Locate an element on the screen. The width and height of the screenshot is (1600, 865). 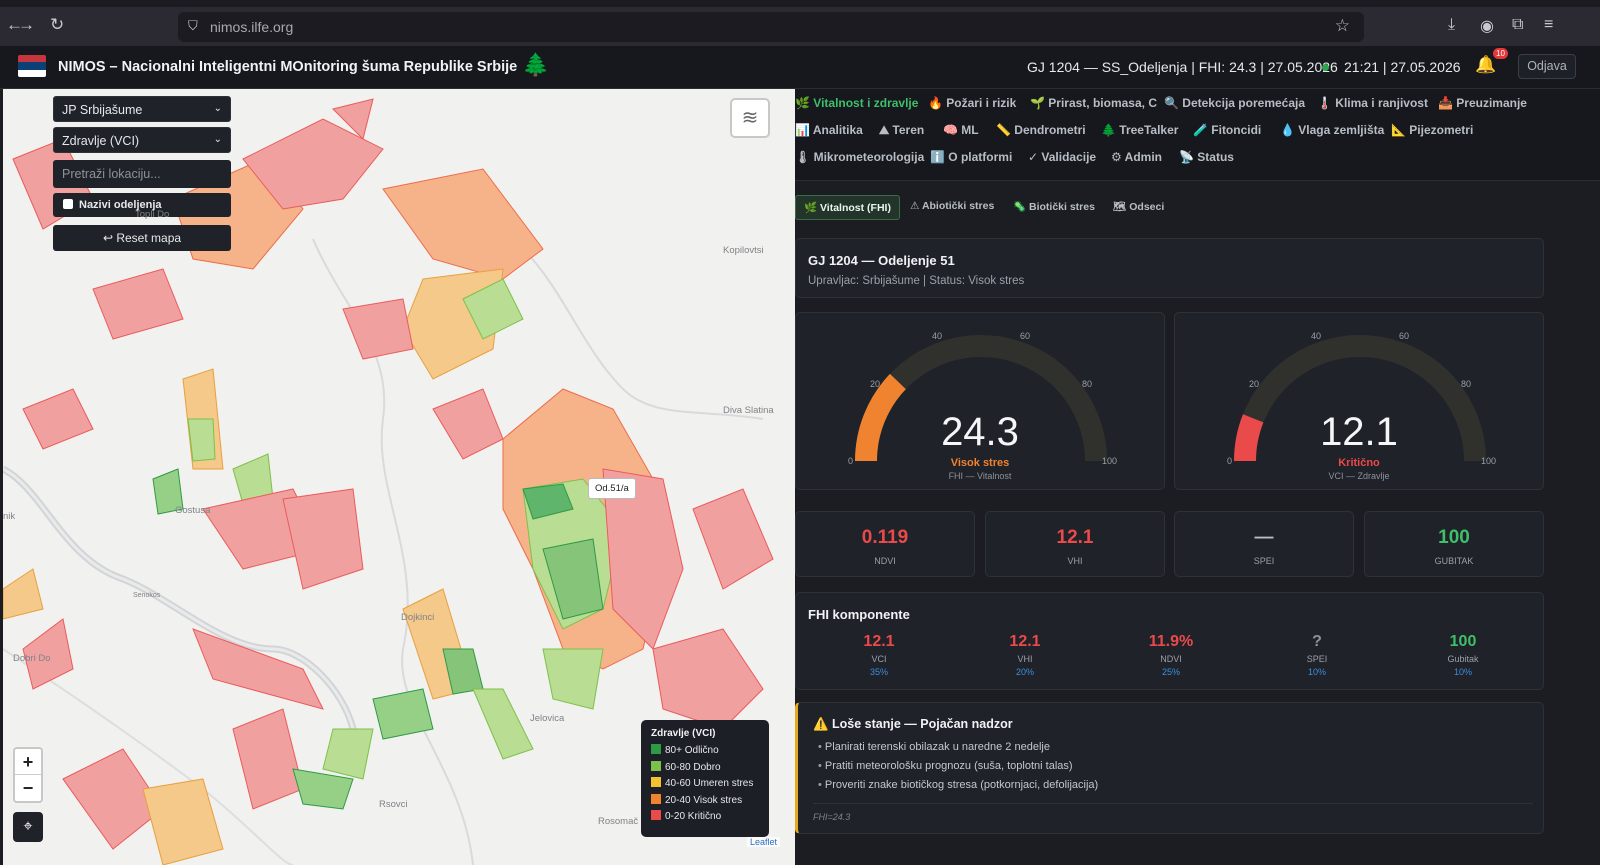
legend-item: 80+ Odlično is located at coordinates (705, 752).